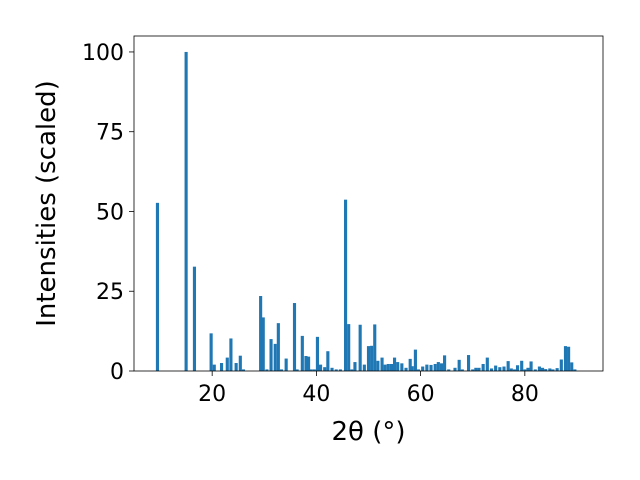  Describe the element at coordinates (368, 389) in the screenshot. I see `x-axis-ticks: 20 40 60 80` at that location.